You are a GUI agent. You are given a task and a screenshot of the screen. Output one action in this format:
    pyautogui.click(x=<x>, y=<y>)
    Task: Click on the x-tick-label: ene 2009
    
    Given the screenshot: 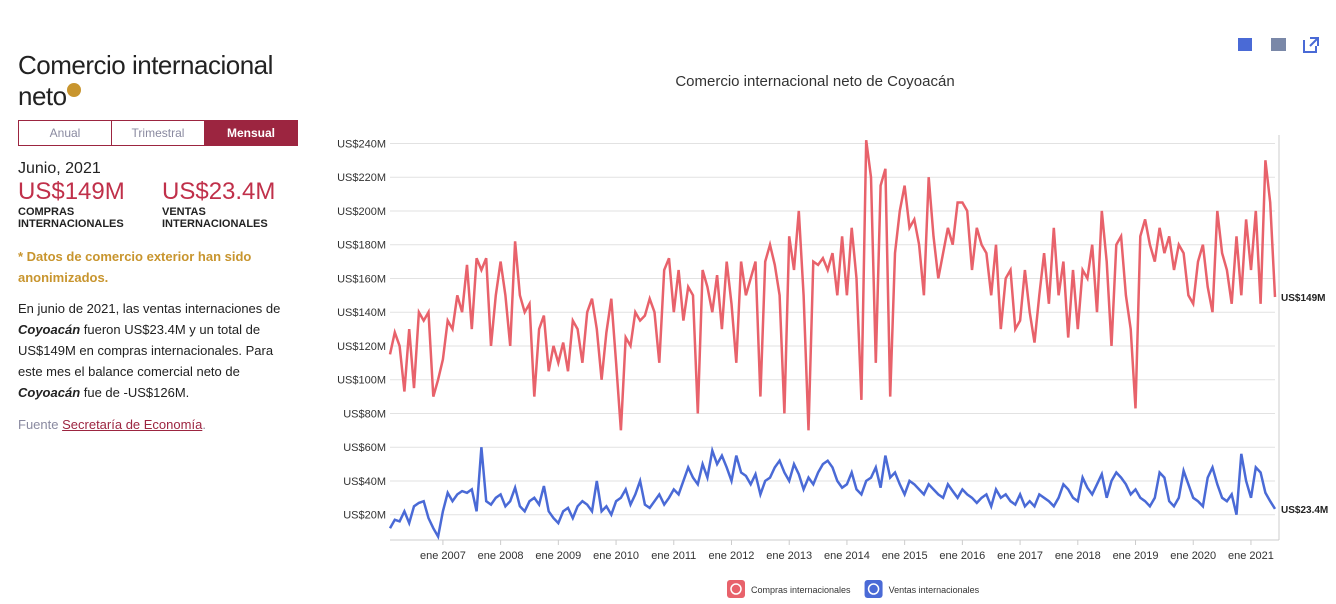 What is the action you would take?
    pyautogui.click(x=558, y=556)
    